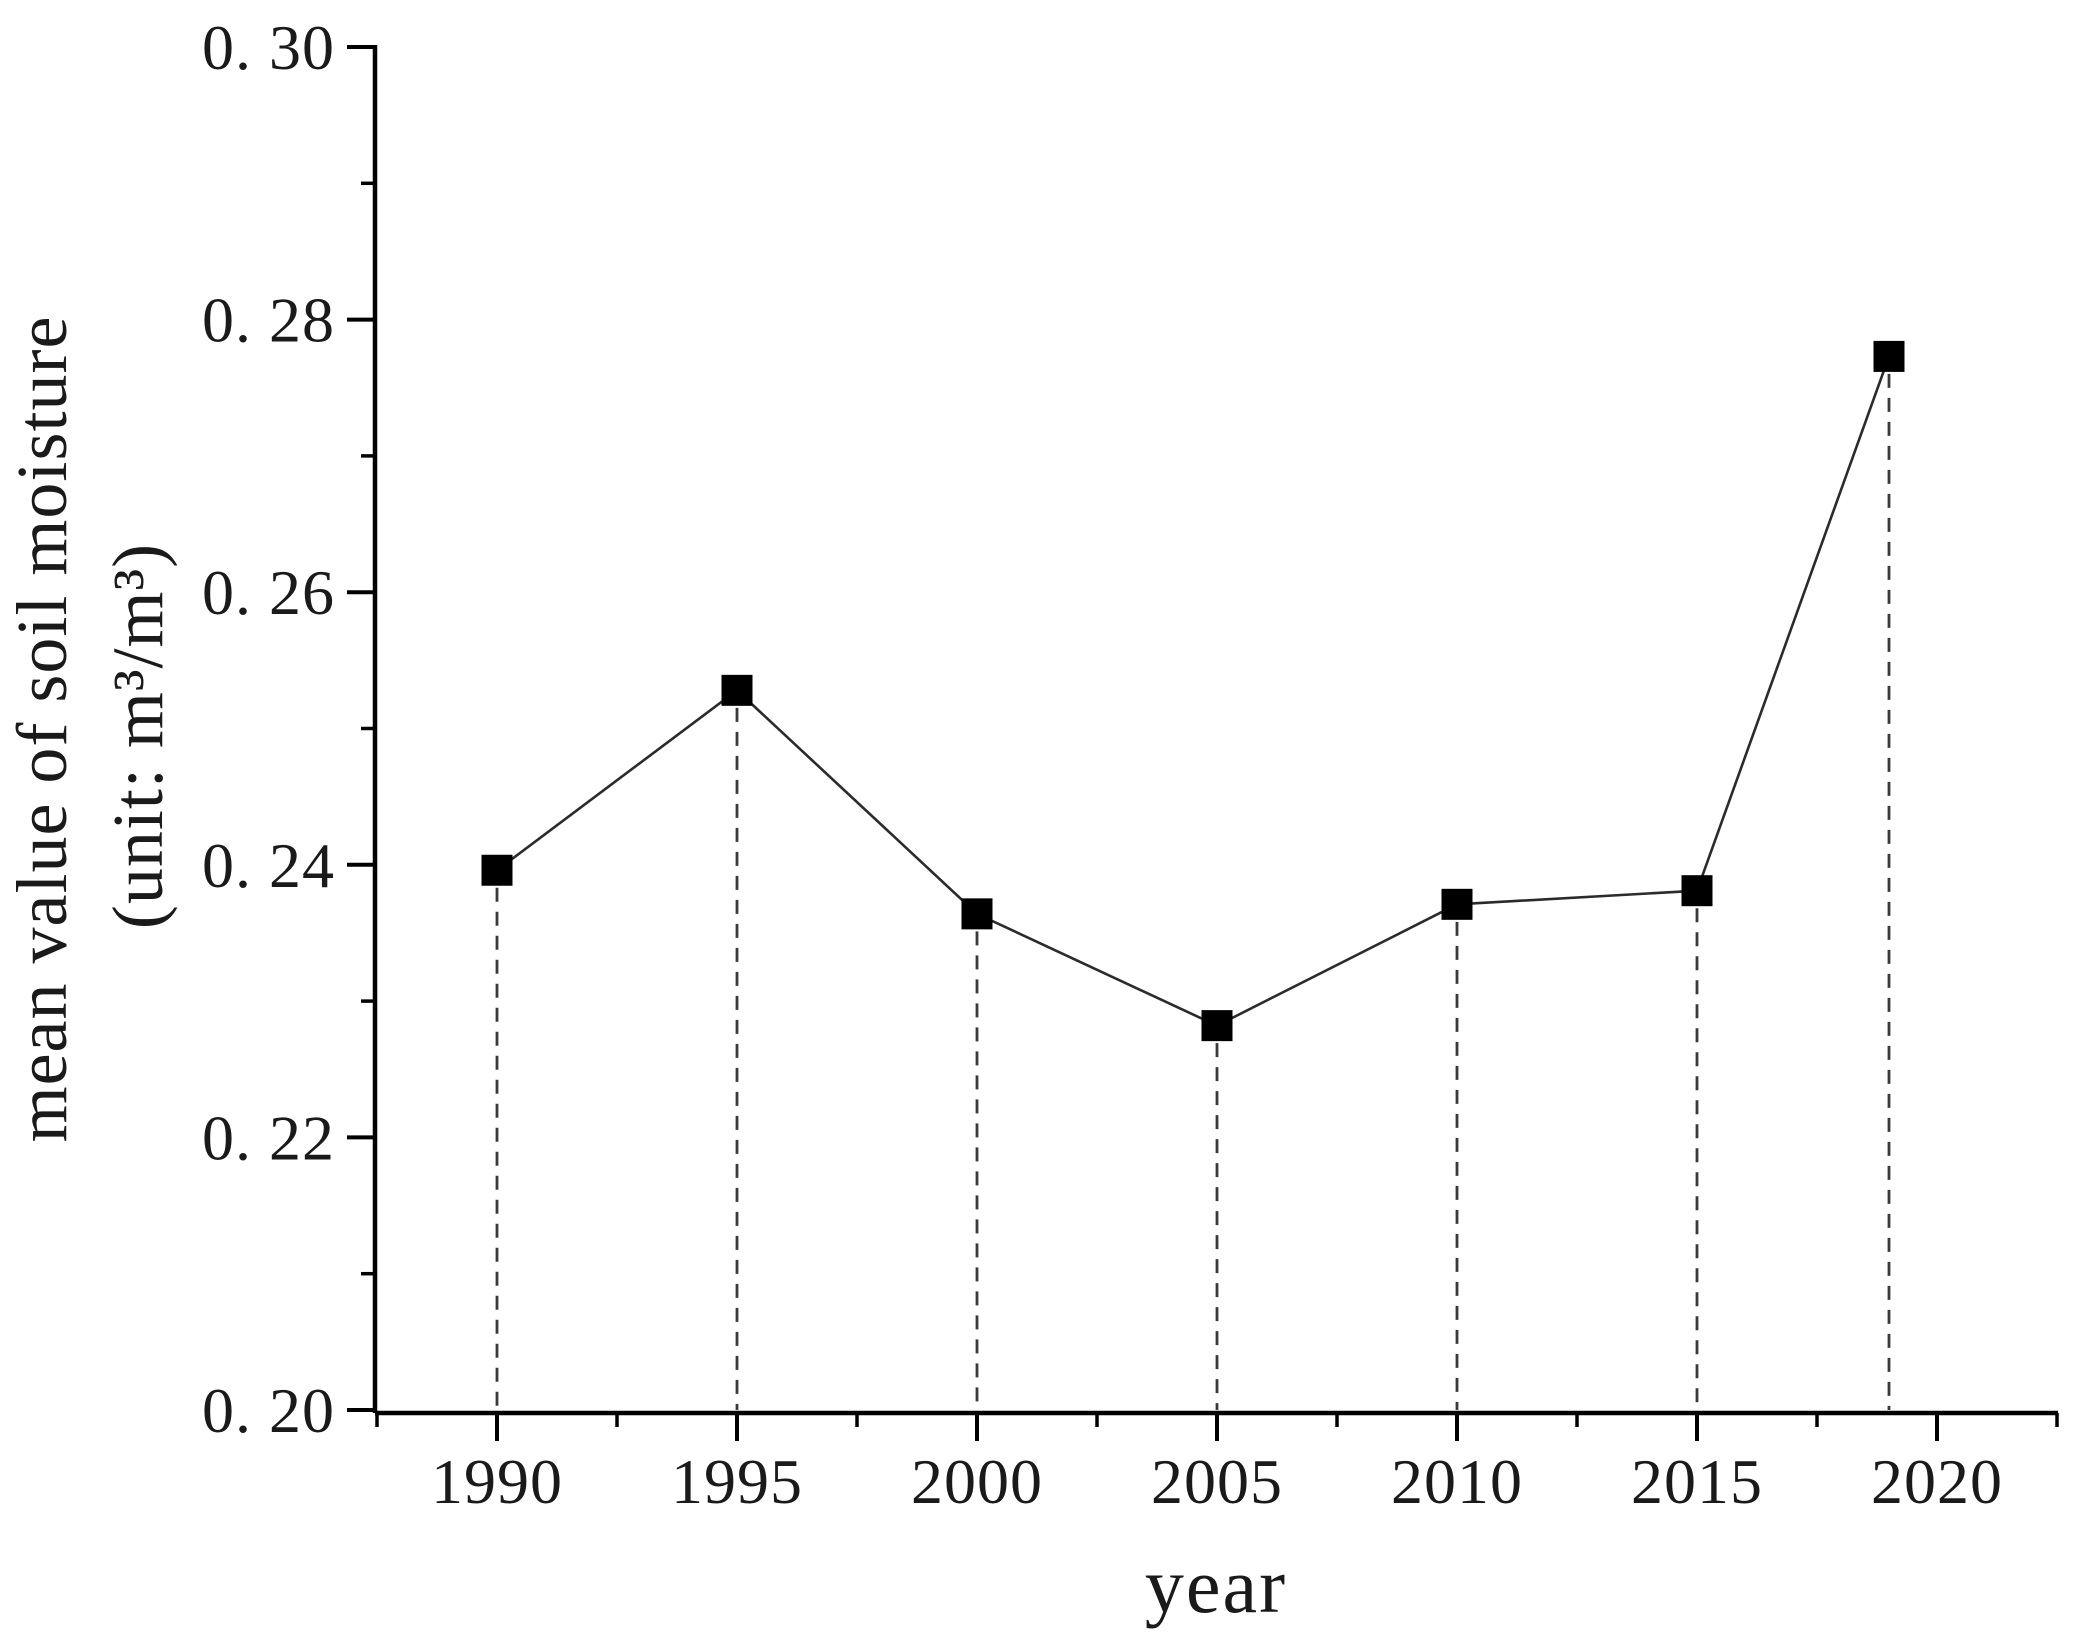  Describe the element at coordinates (268, 320) in the screenshot. I see `y-tick-label: 0. 28` at that location.